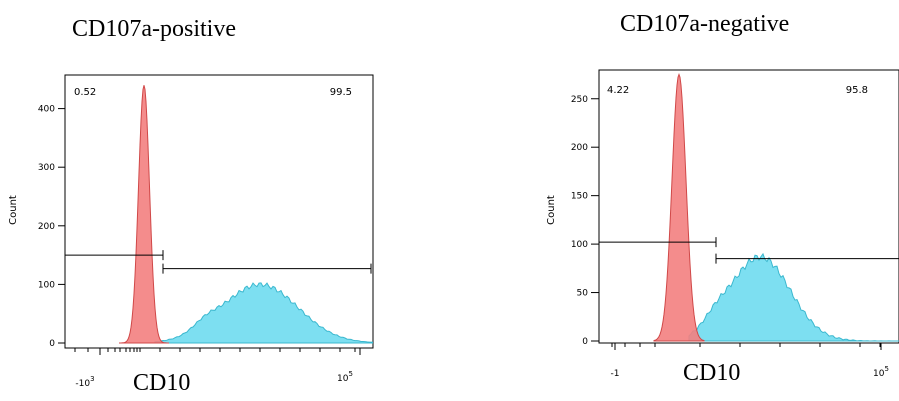 This screenshot has height=401, width=899. What do you see at coordinates (705, 24) in the screenshot?
I see `chart-title: CD107a-negative` at bounding box center [705, 24].